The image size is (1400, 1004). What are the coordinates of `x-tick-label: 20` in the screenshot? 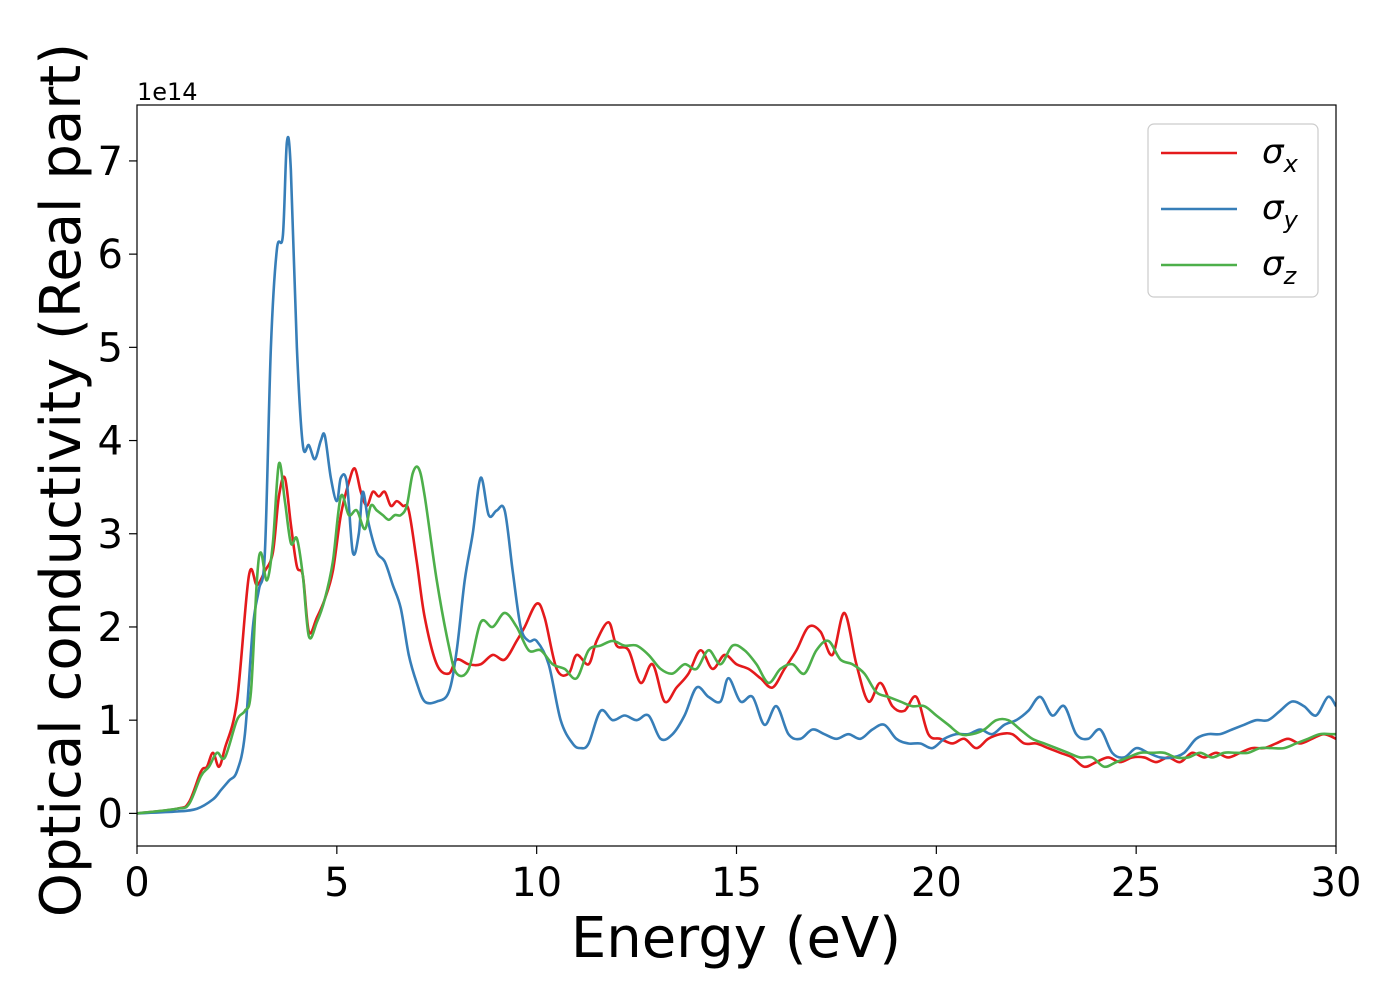 It's located at (936, 883).